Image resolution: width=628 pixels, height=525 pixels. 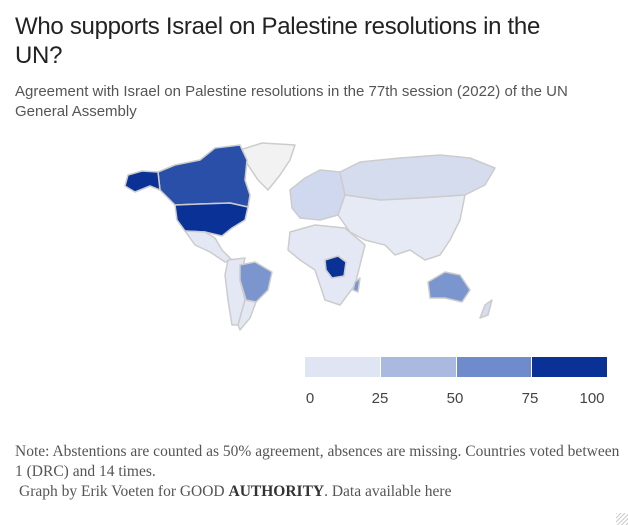 I want to click on region-madagascar, so click(x=356, y=285).